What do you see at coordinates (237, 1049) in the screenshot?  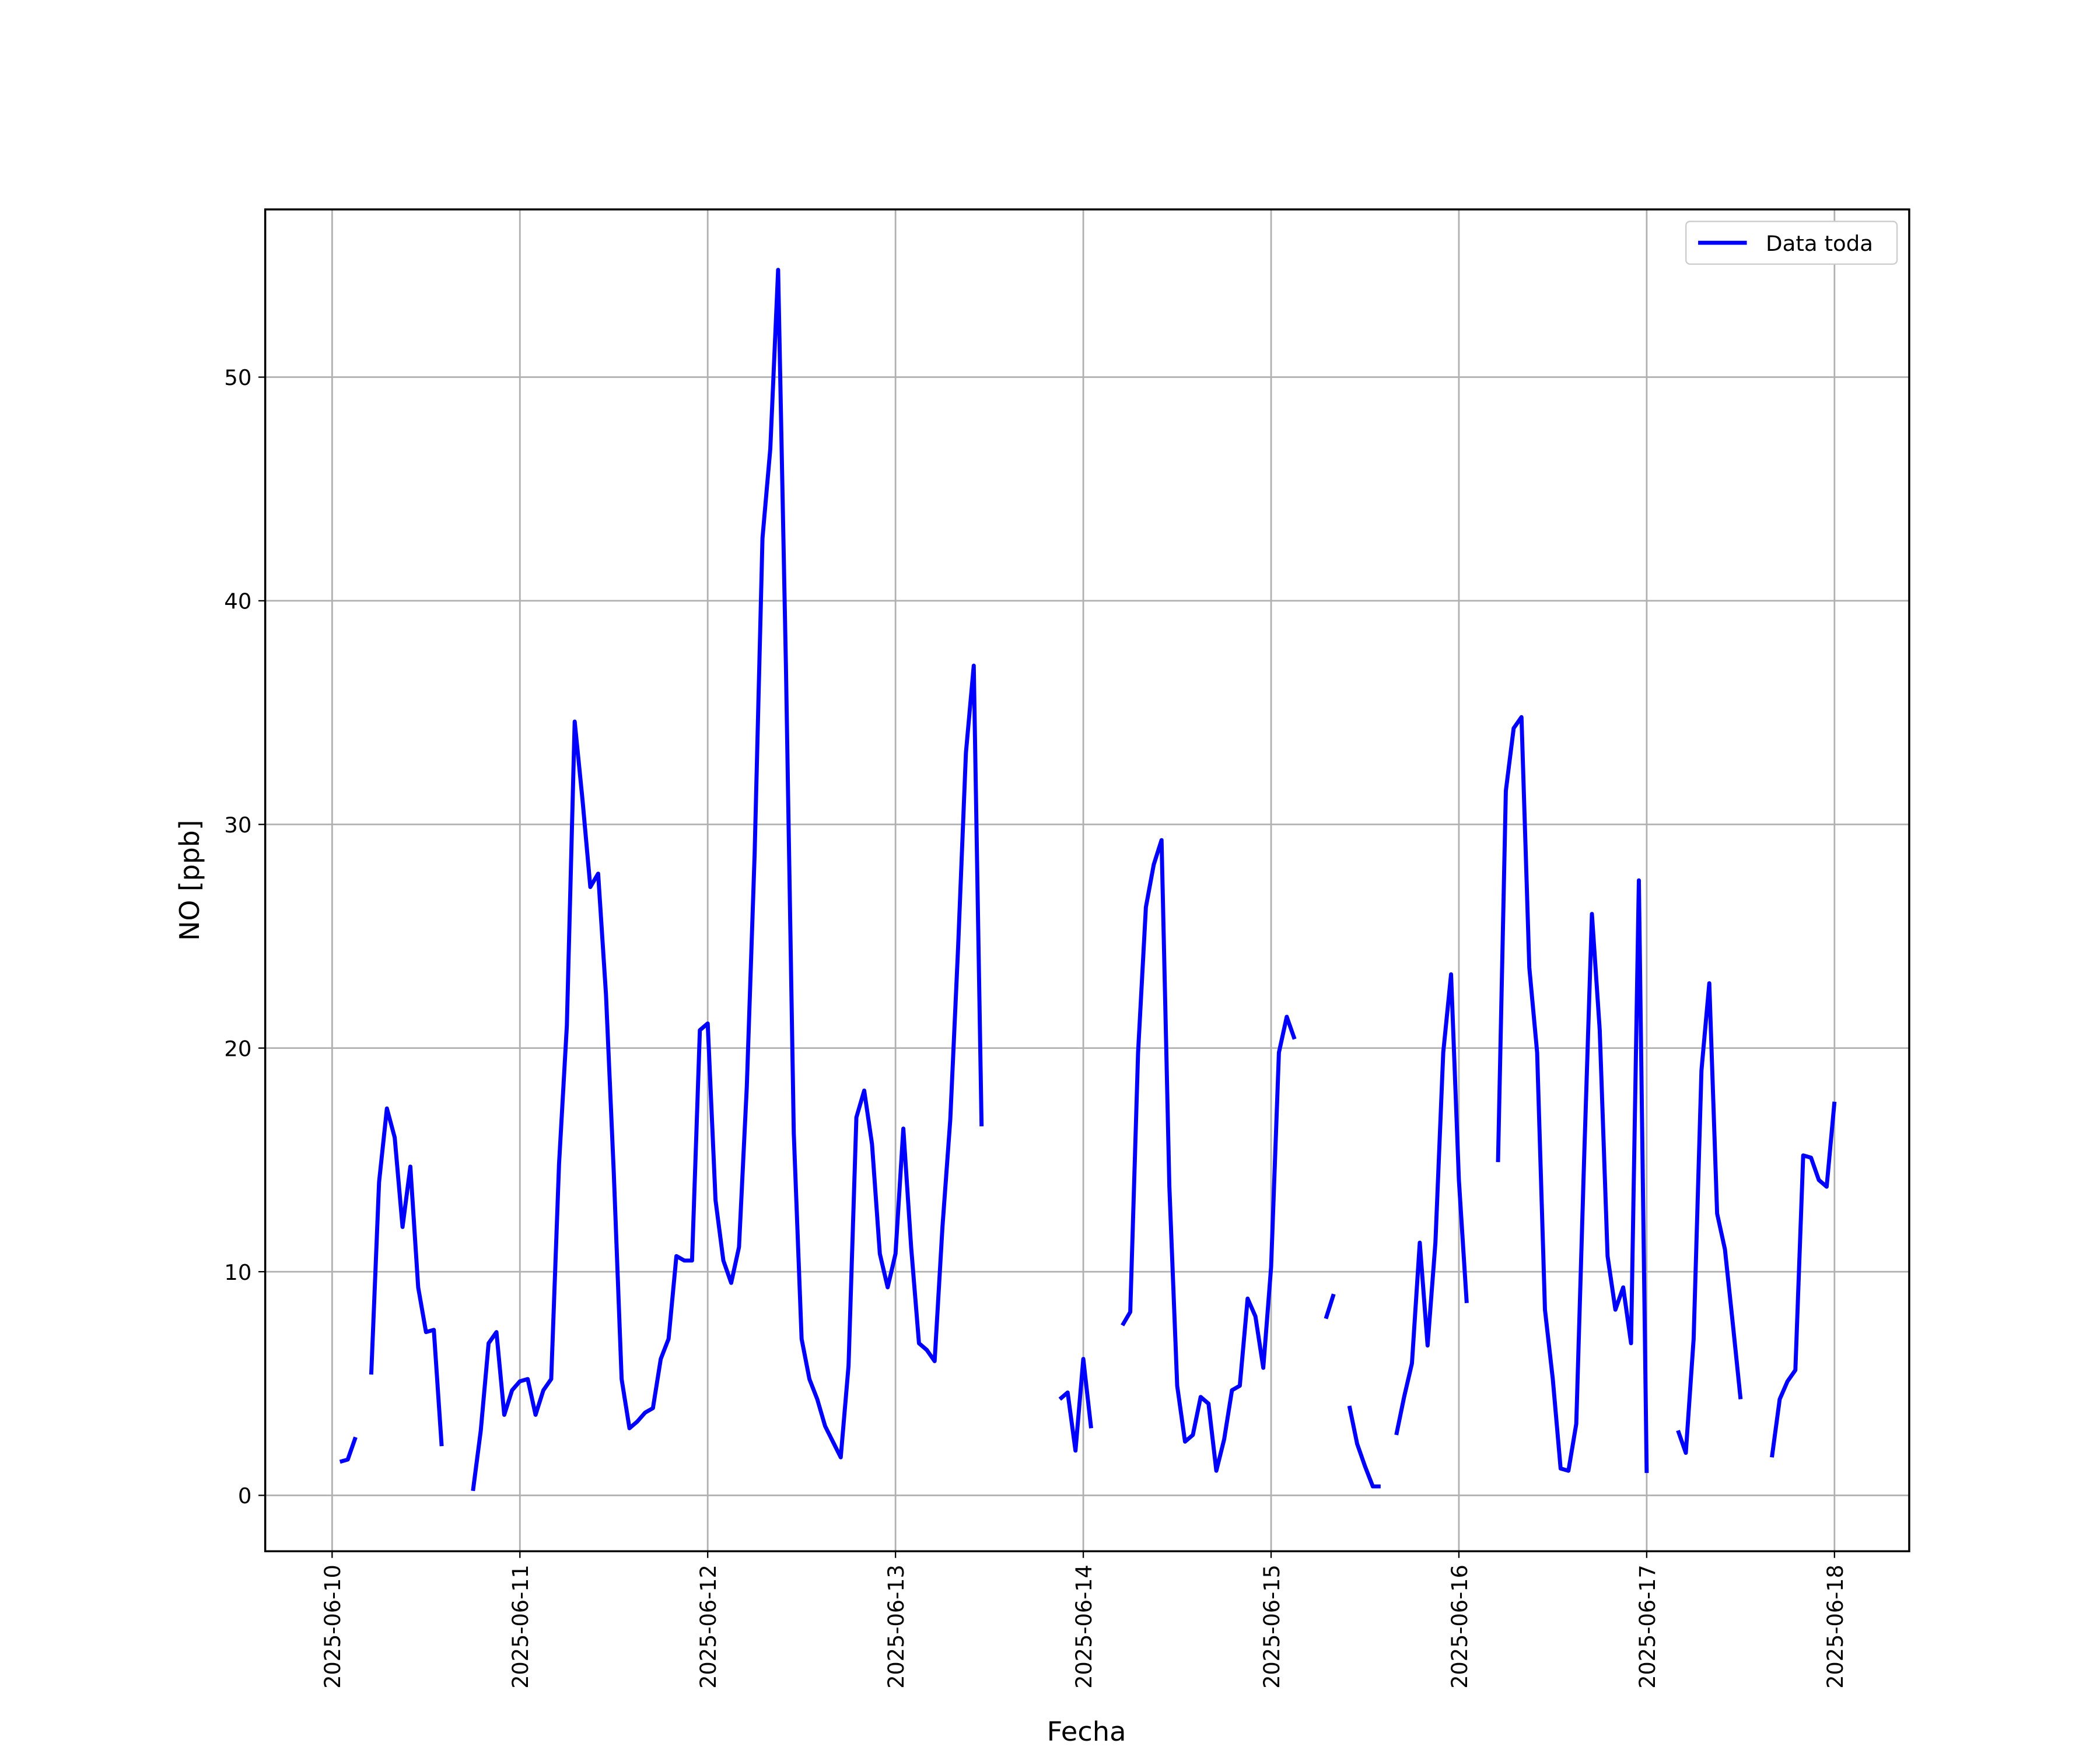 I see `y-tick-label: 20` at bounding box center [237, 1049].